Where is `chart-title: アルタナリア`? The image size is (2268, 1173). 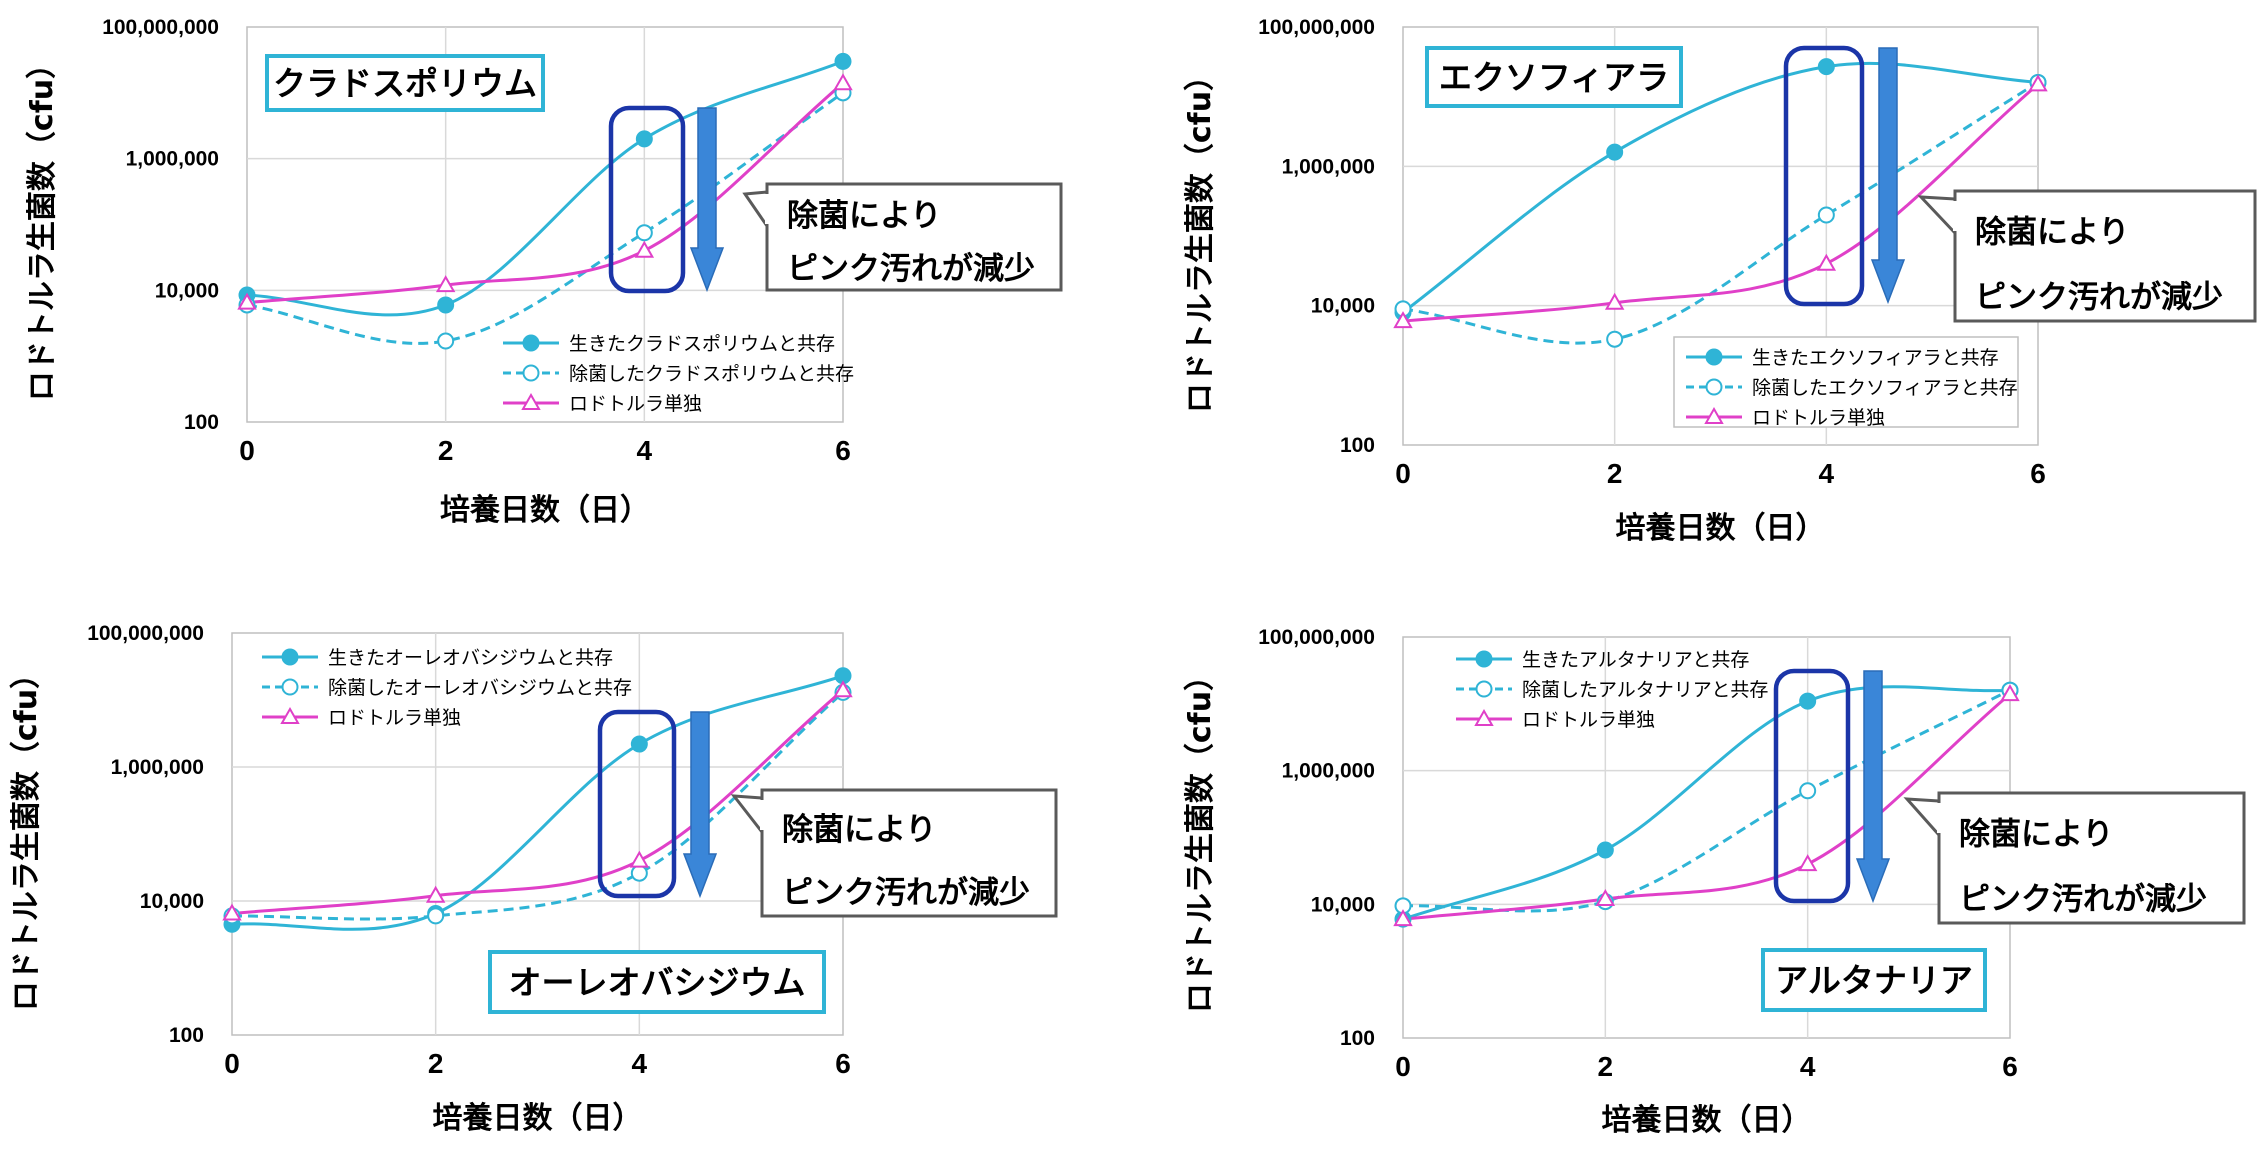
chart-title: アルタナリア is located at coordinates (1874, 980).